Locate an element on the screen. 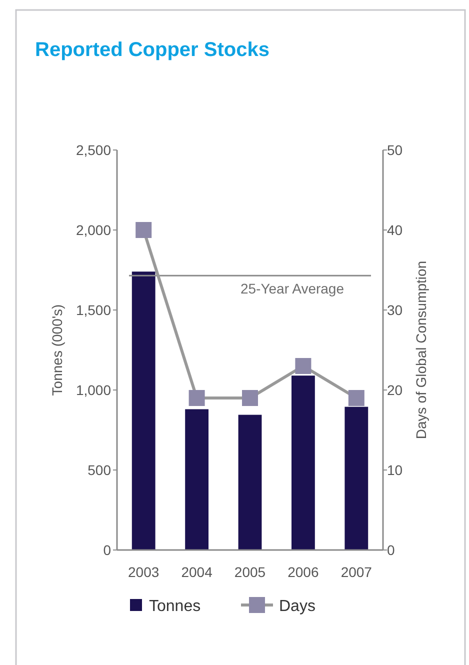 Image resolution: width=469 pixels, height=665 pixels. y-tick-label: 500 is located at coordinates (100, 470).